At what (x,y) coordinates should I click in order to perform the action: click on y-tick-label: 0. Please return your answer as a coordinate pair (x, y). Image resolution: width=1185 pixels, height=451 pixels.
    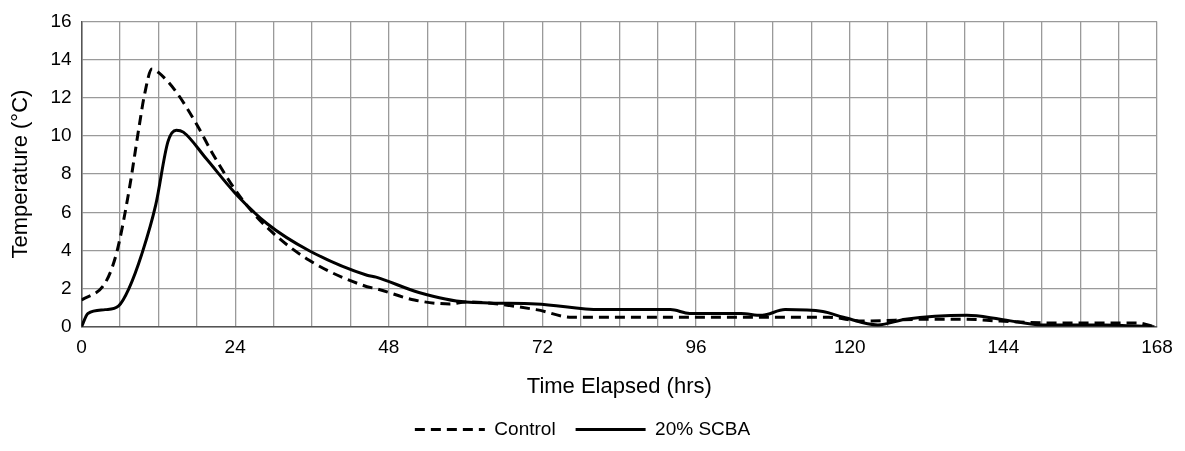
    Looking at the image, I should click on (66, 326).